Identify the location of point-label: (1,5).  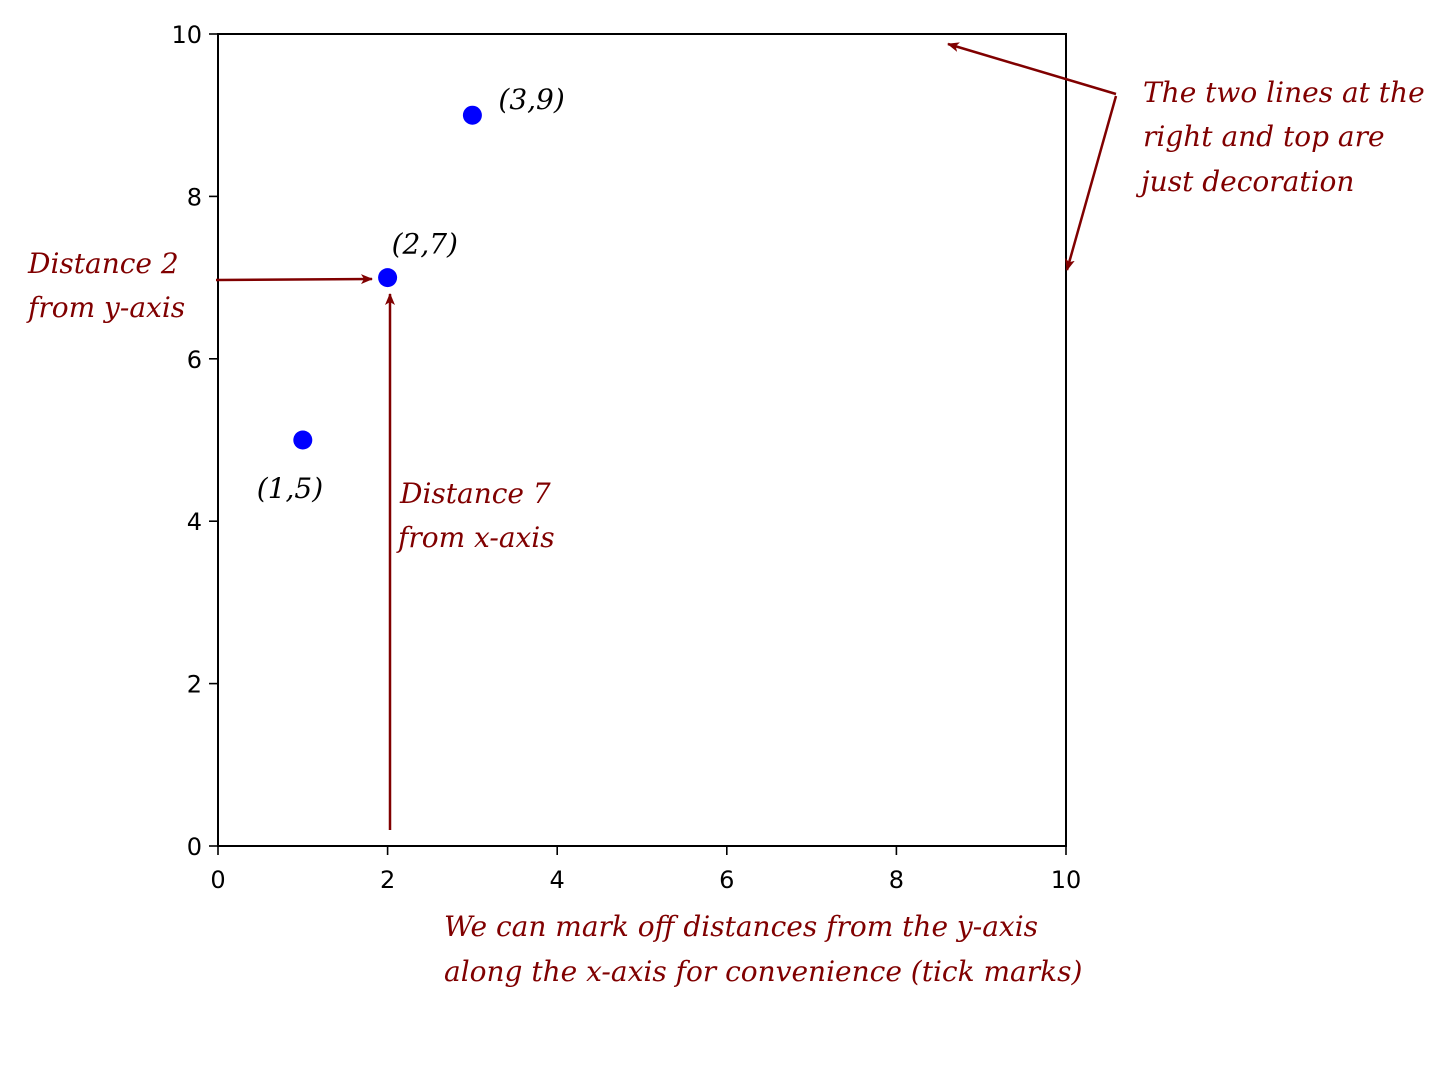
(290, 488).